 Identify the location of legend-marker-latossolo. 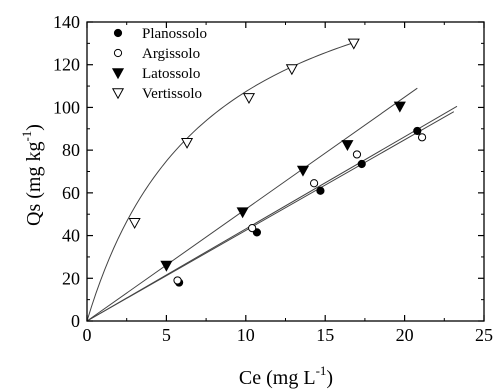
(118, 74).